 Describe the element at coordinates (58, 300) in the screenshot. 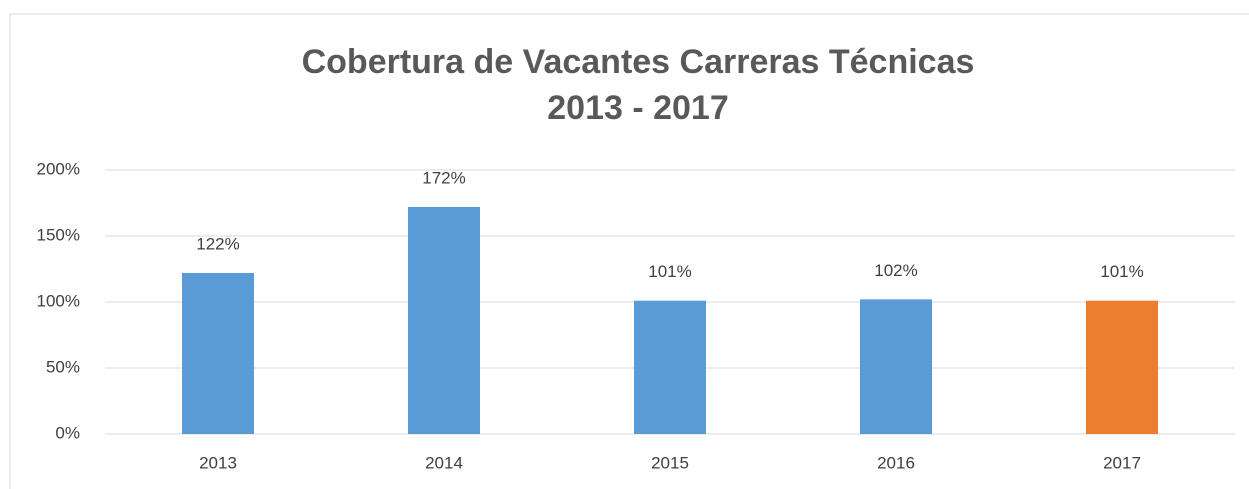

I see `y-tick-label: 100%` at that location.